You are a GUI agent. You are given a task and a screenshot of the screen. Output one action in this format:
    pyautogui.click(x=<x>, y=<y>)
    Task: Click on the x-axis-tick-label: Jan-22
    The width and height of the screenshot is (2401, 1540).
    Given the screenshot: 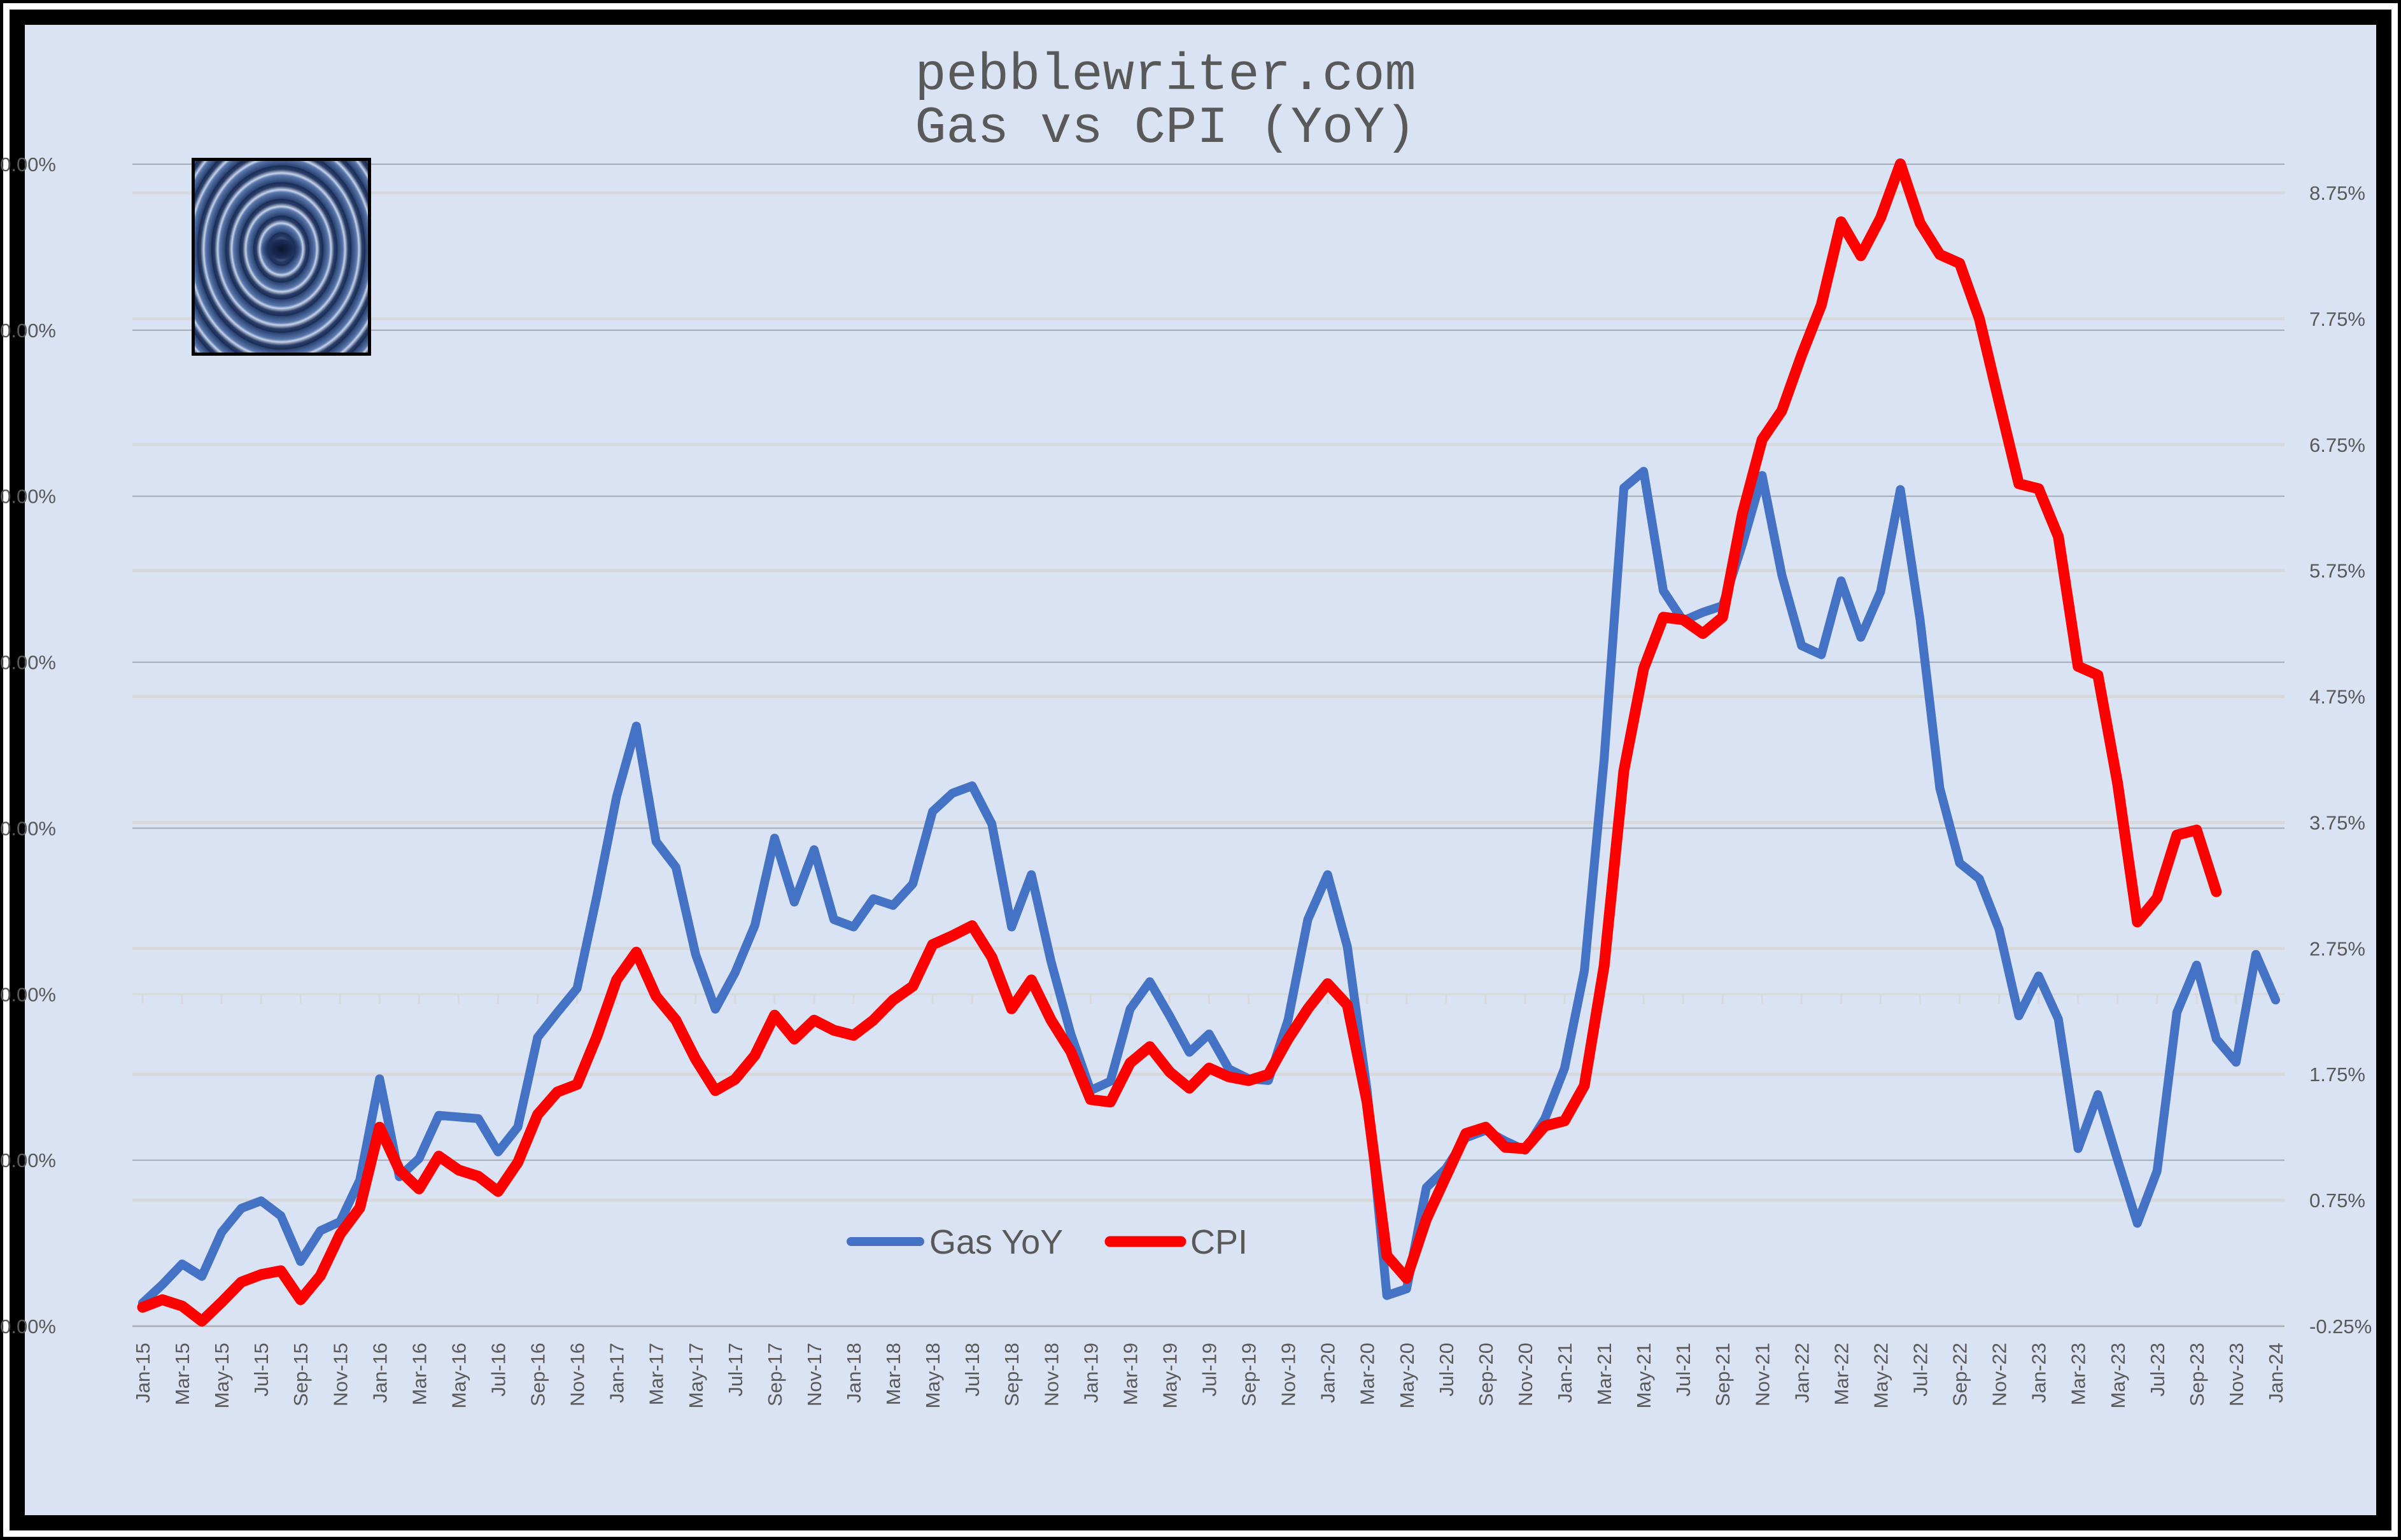 What is the action you would take?
    pyautogui.click(x=1802, y=1373)
    